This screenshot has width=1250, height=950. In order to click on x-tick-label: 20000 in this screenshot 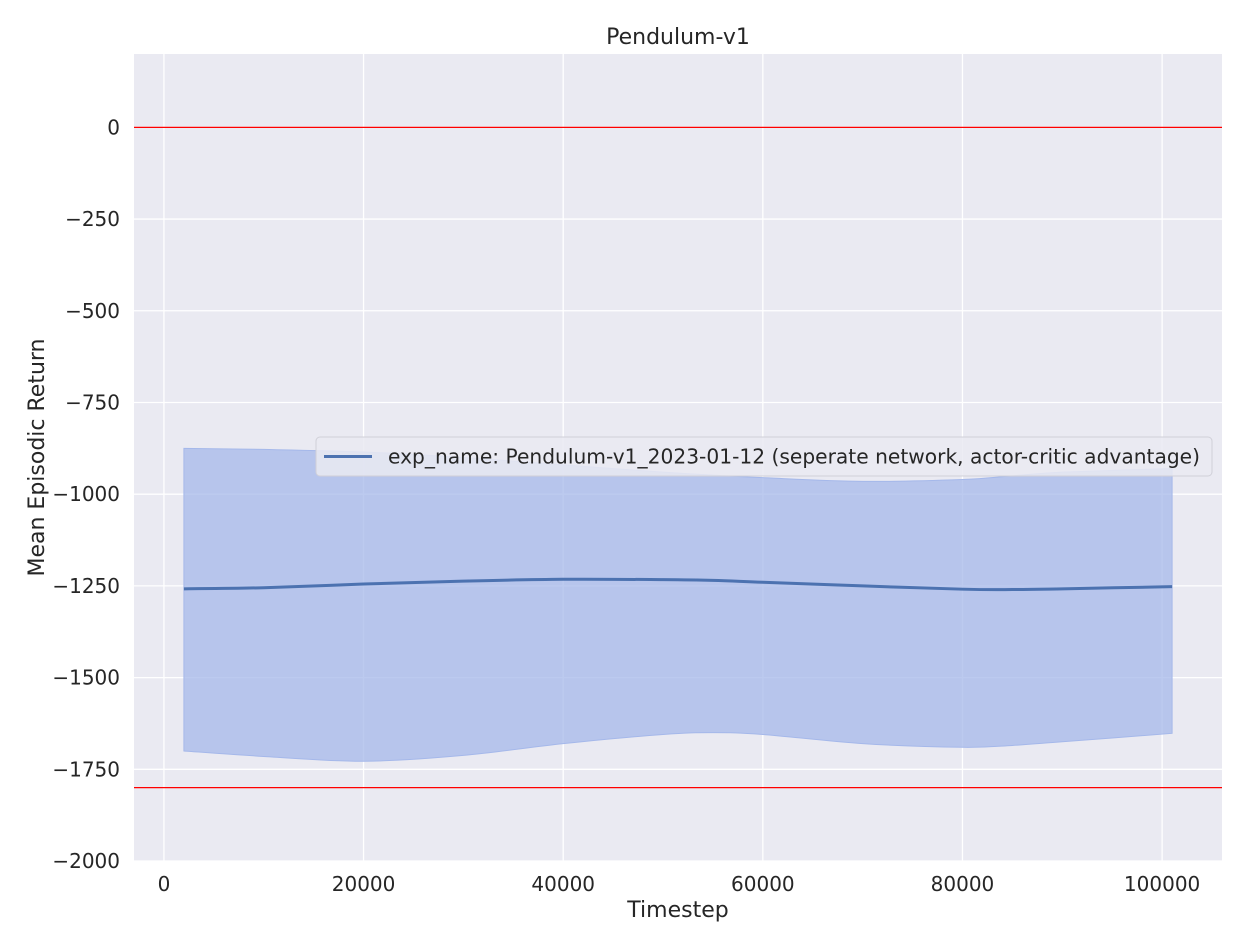, I will do `click(364, 884)`.